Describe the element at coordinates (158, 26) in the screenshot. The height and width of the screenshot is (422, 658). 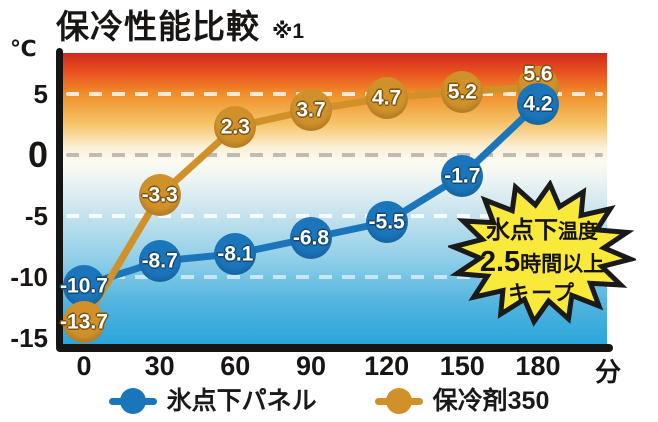
I see `chart-title: 保冷性能比較` at that location.